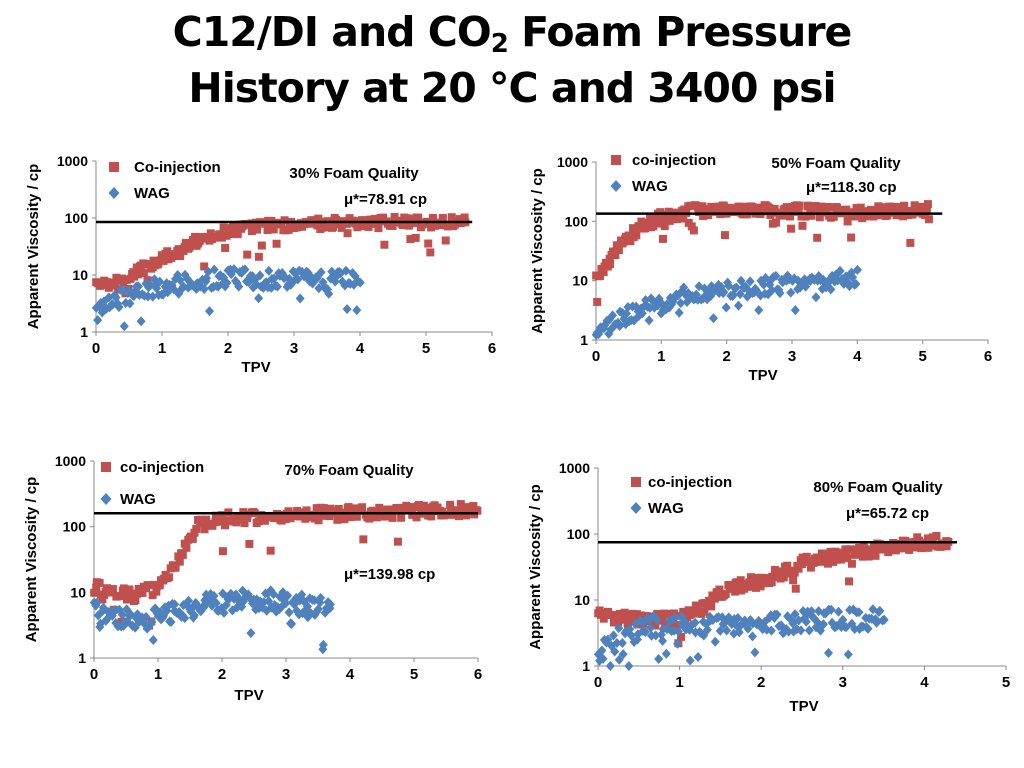 Image resolution: width=1024 pixels, height=768 pixels. What do you see at coordinates (75, 527) in the screenshot?
I see `y-tick-label: 100` at bounding box center [75, 527].